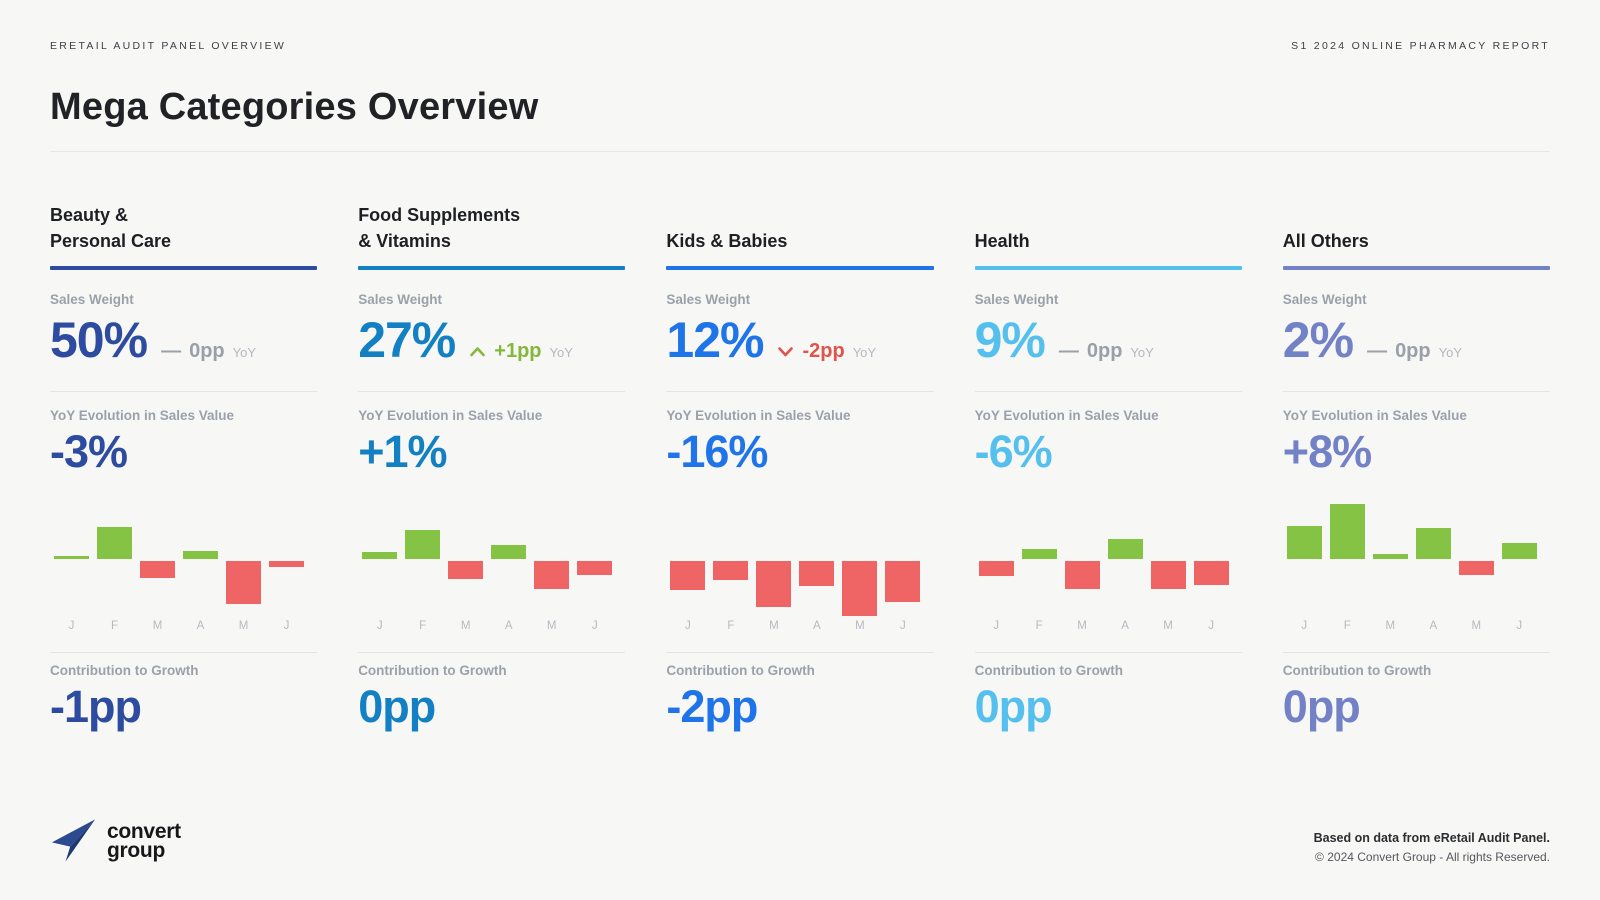 Image resolution: width=1600 pixels, height=900 pixels. What do you see at coordinates (402, 451) in the screenshot?
I see `yoy-evolution-value: +1%` at bounding box center [402, 451].